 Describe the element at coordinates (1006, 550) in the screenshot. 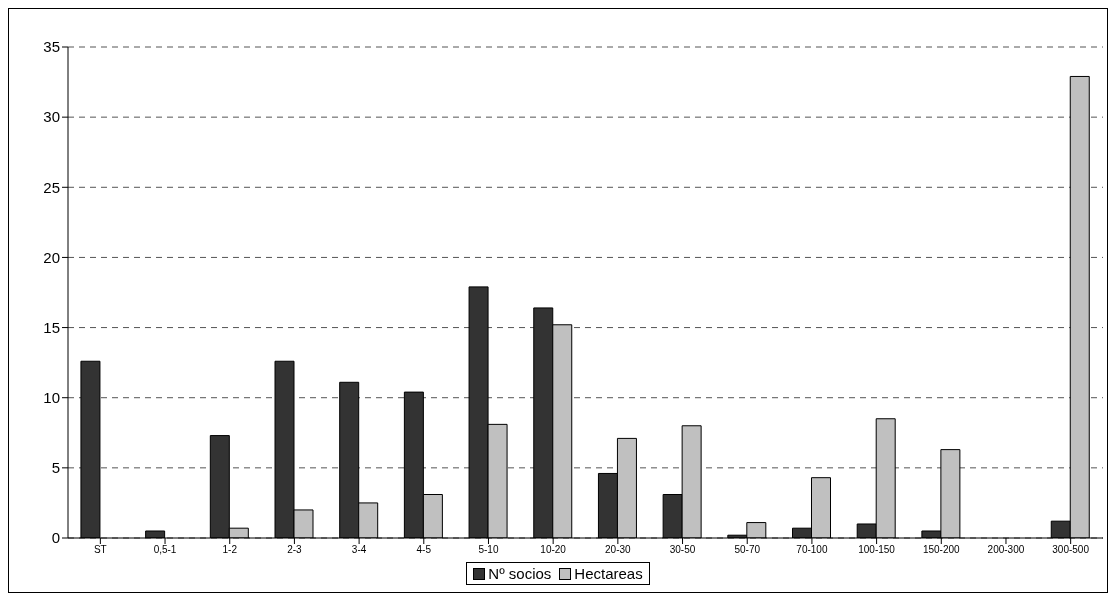

I see `x-tick-label: 200-300` at that location.